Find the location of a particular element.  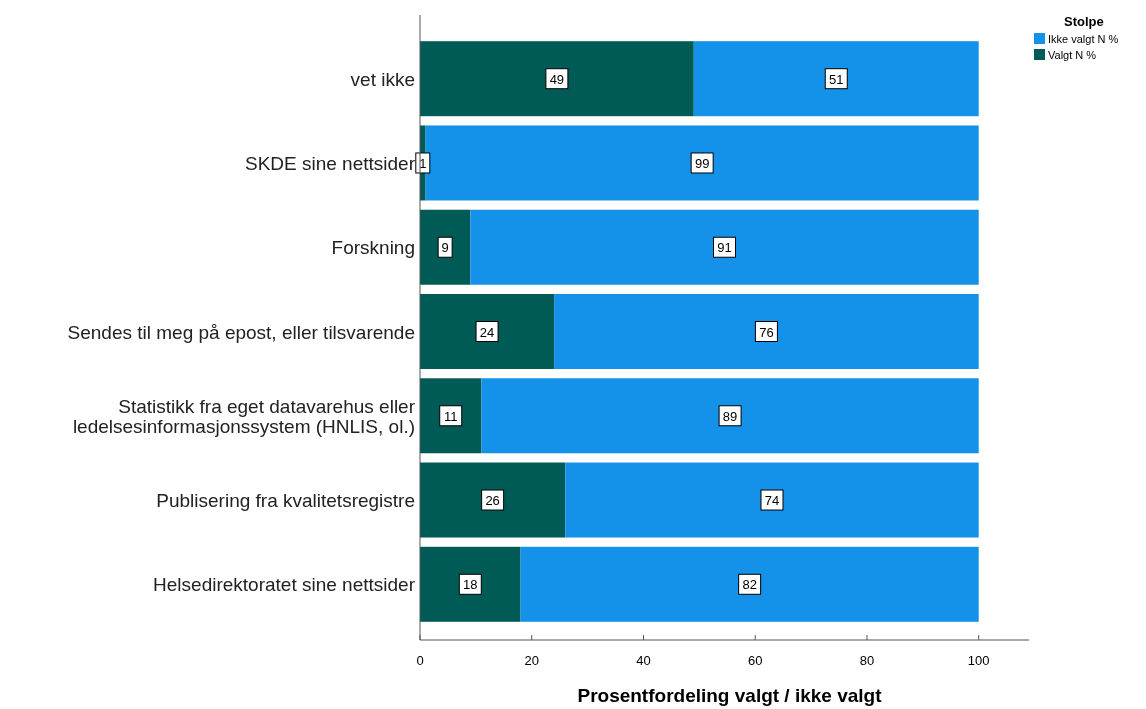

y-tick-label: Helsedirektoratet sine nettsider is located at coordinates (284, 585).